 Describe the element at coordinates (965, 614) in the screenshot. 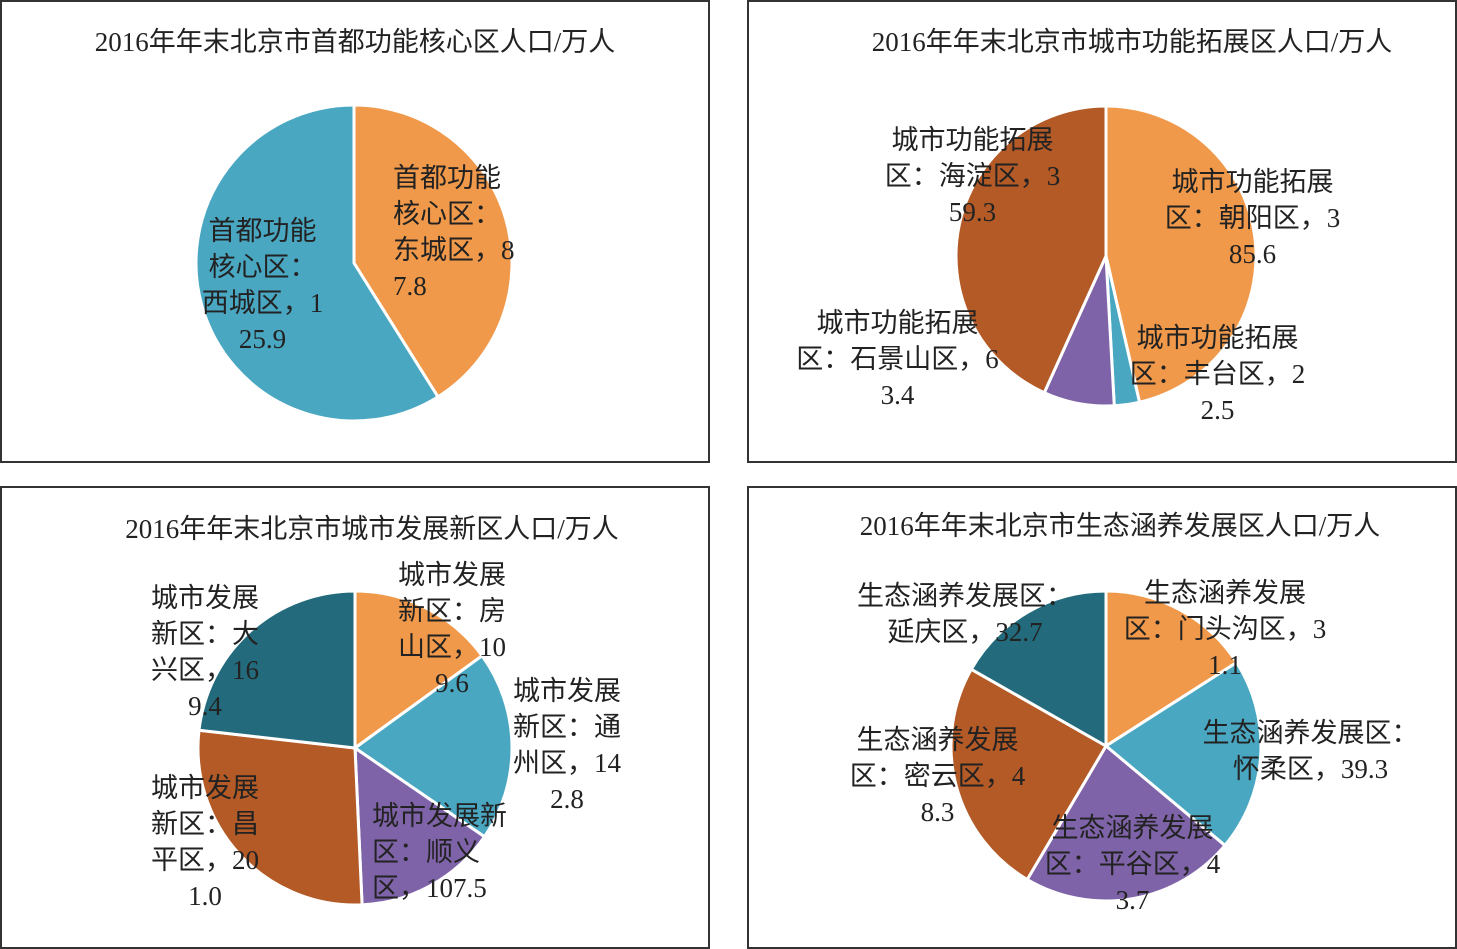

I see `data-label: 生态涵养发展区：延庆区，32.7` at that location.